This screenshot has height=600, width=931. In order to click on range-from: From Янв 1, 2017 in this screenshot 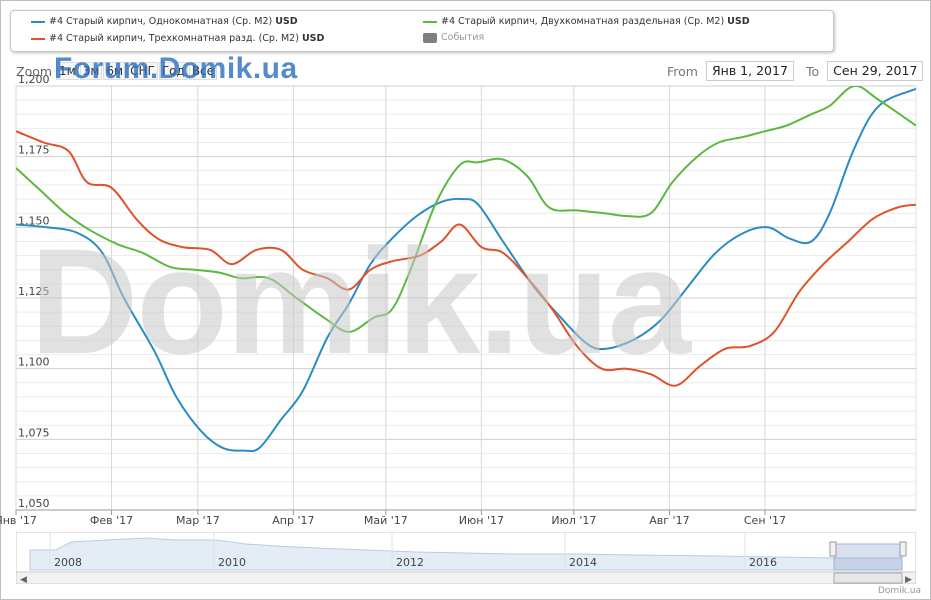, I will do `click(730, 71)`.